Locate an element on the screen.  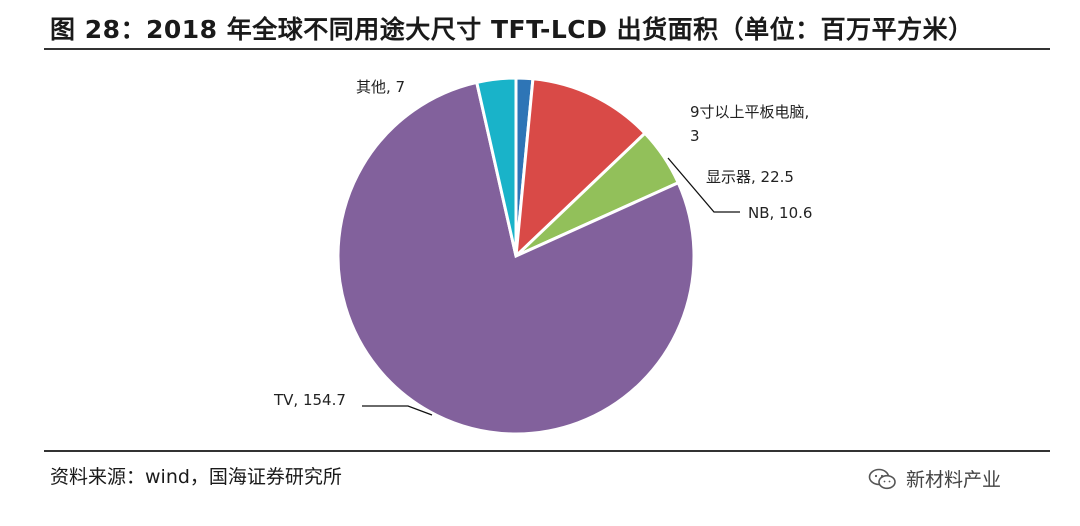
source-note: 资料来源：wind，国海证券研究所 is located at coordinates (196, 477).